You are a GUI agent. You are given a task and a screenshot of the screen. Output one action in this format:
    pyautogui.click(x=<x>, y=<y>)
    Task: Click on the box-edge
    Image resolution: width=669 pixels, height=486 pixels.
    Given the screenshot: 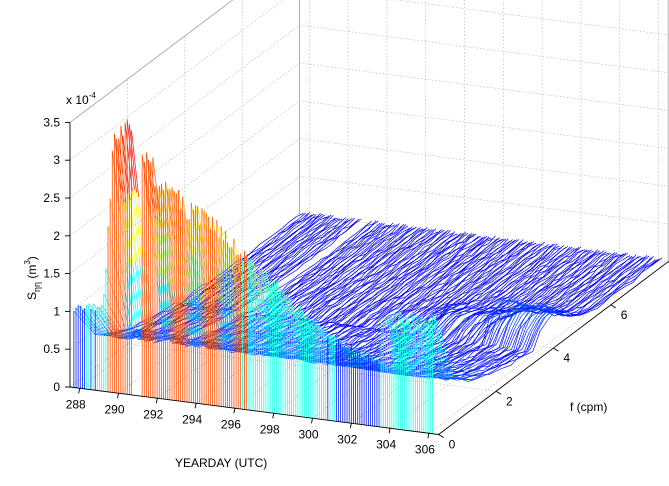 What is the action you would take?
    pyautogui.click(x=151, y=61)
    